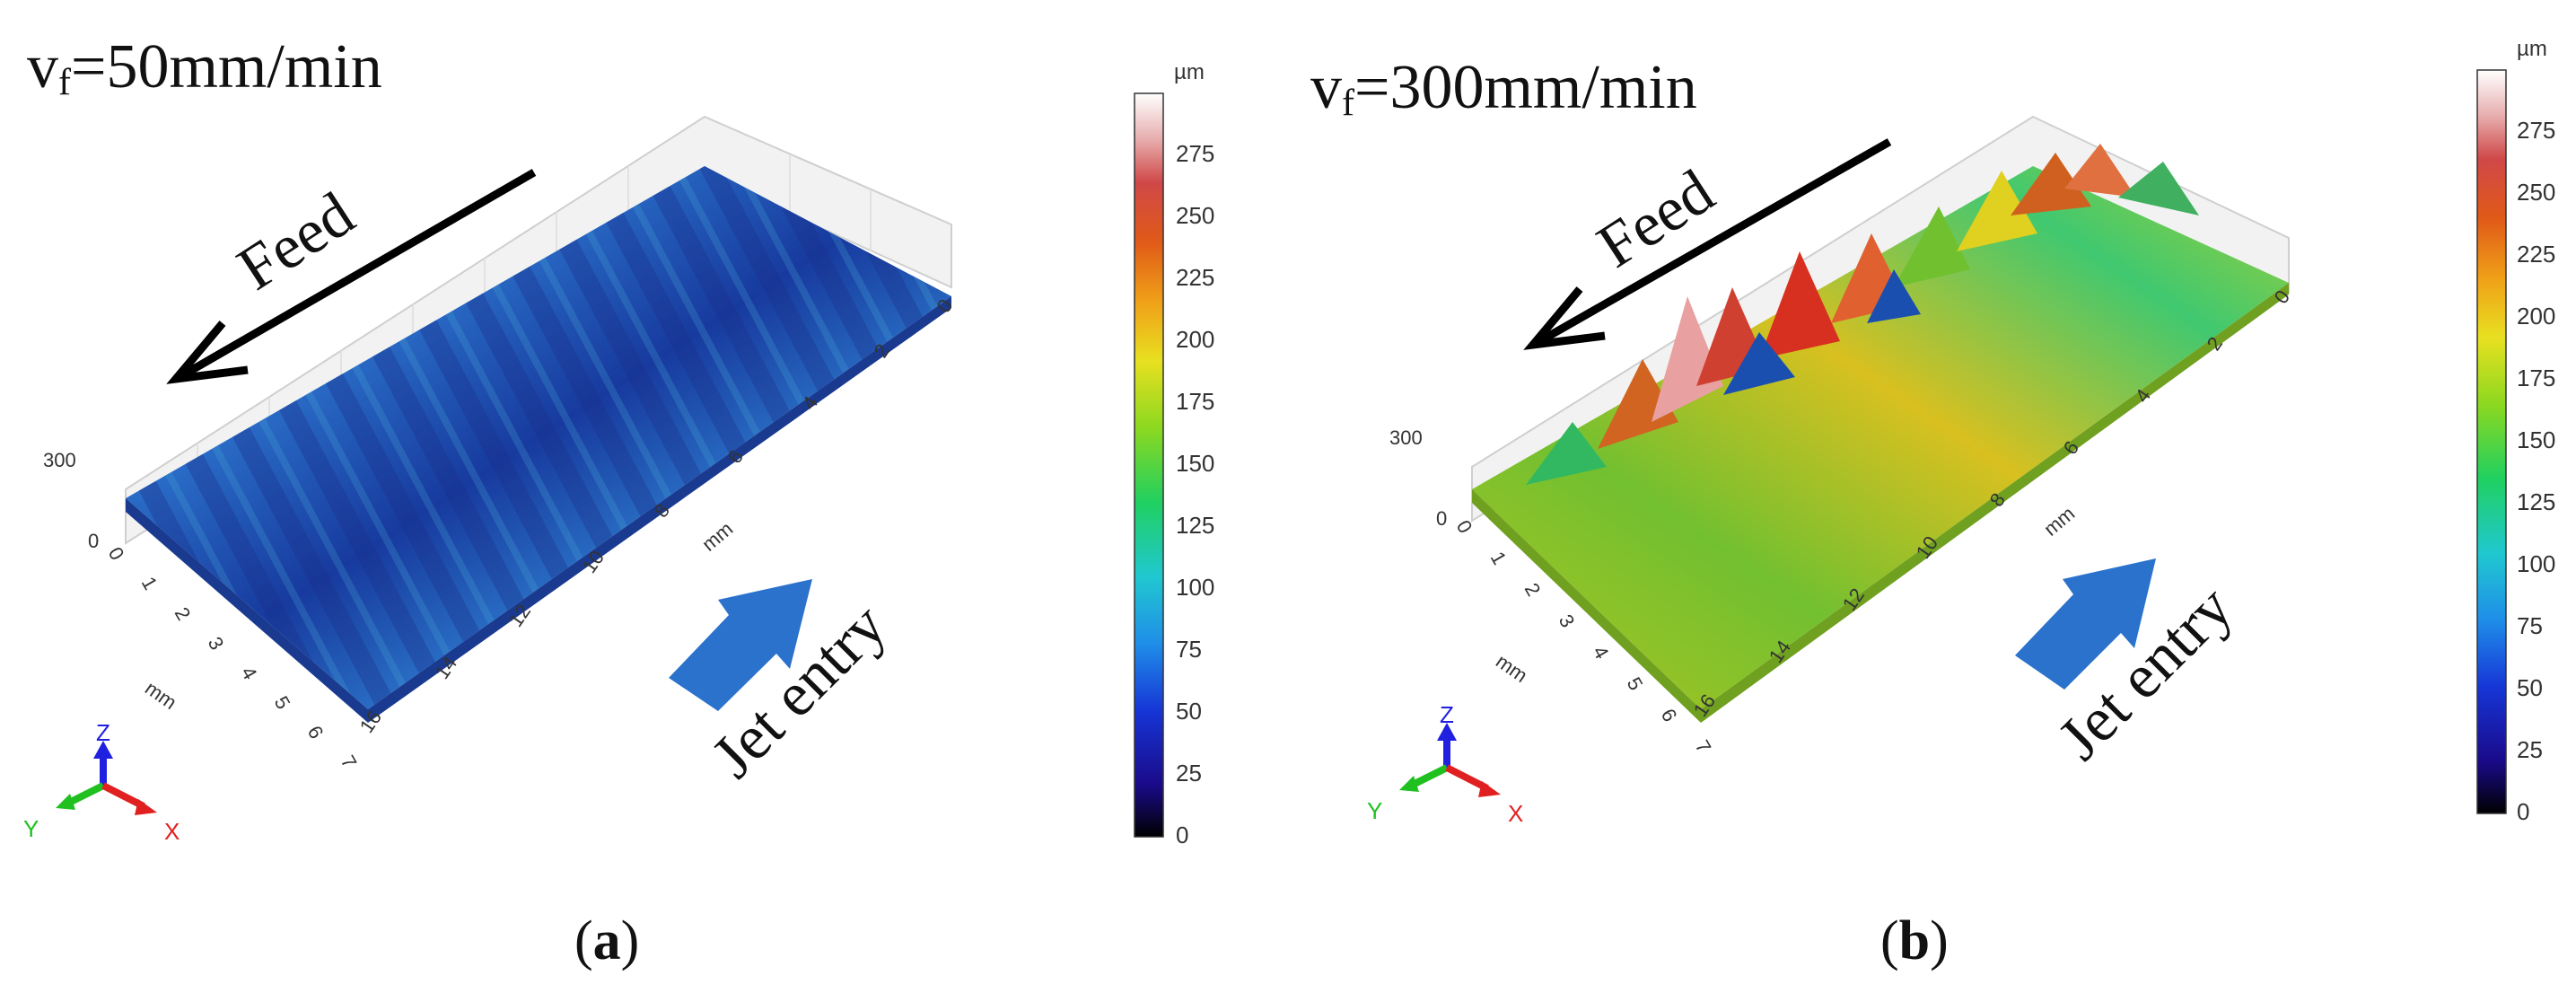 This screenshot has height=993, width=2576. Describe the element at coordinates (1511, 669) in the screenshot. I see `panel-b-y-unit: mm` at that location.